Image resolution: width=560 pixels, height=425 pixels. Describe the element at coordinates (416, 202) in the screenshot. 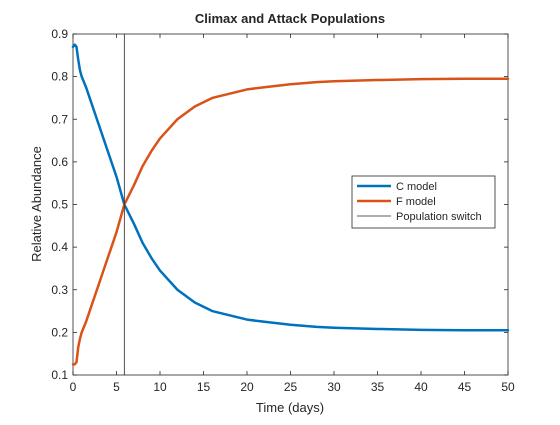

I see `legend-label: F model` at that location.